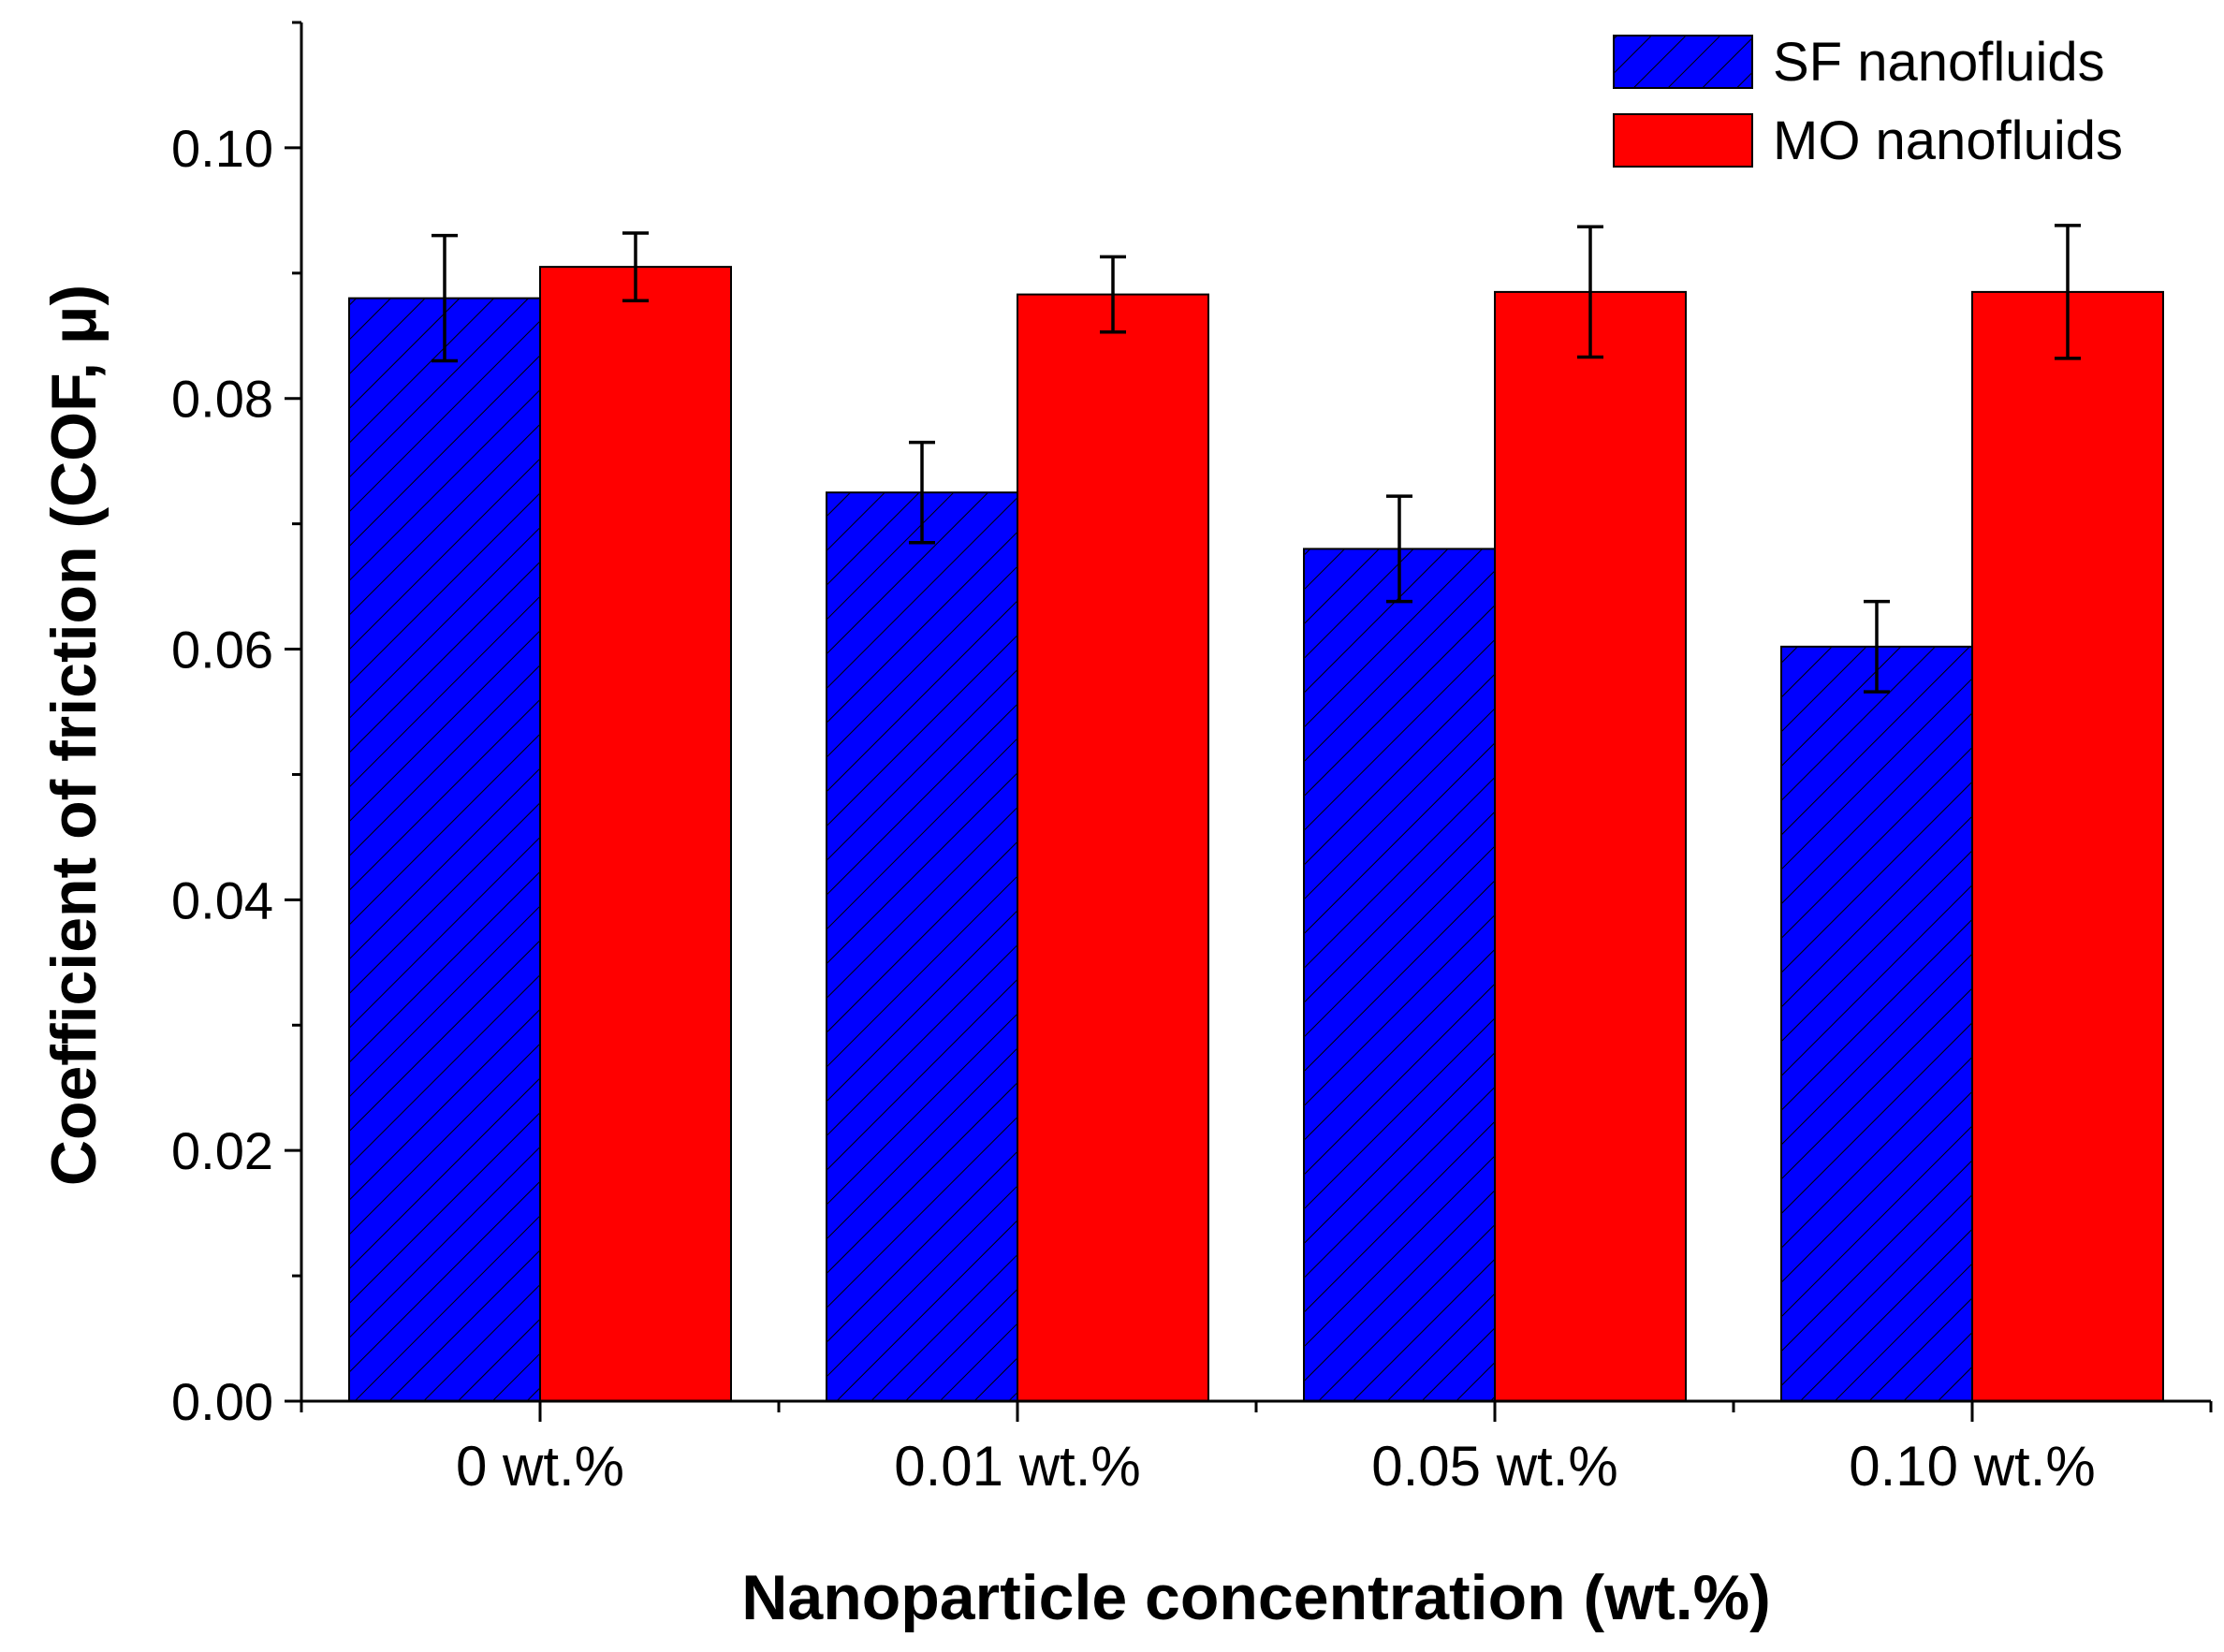  I want to click on y-axis-title: Coefficient of friction (COF, μ), so click(74, 736).